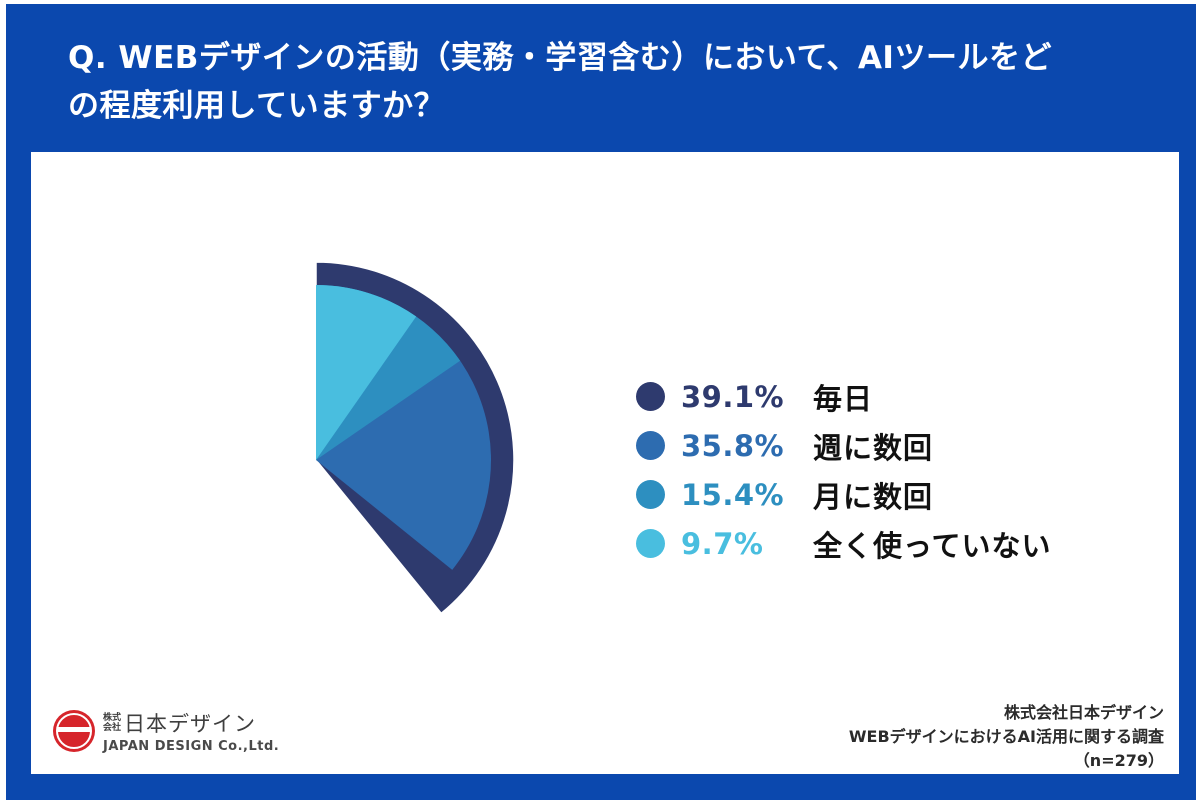  I want to click on source-survey-title: WEBデザインにおけるAI活用に関する調査, so click(1006, 736).